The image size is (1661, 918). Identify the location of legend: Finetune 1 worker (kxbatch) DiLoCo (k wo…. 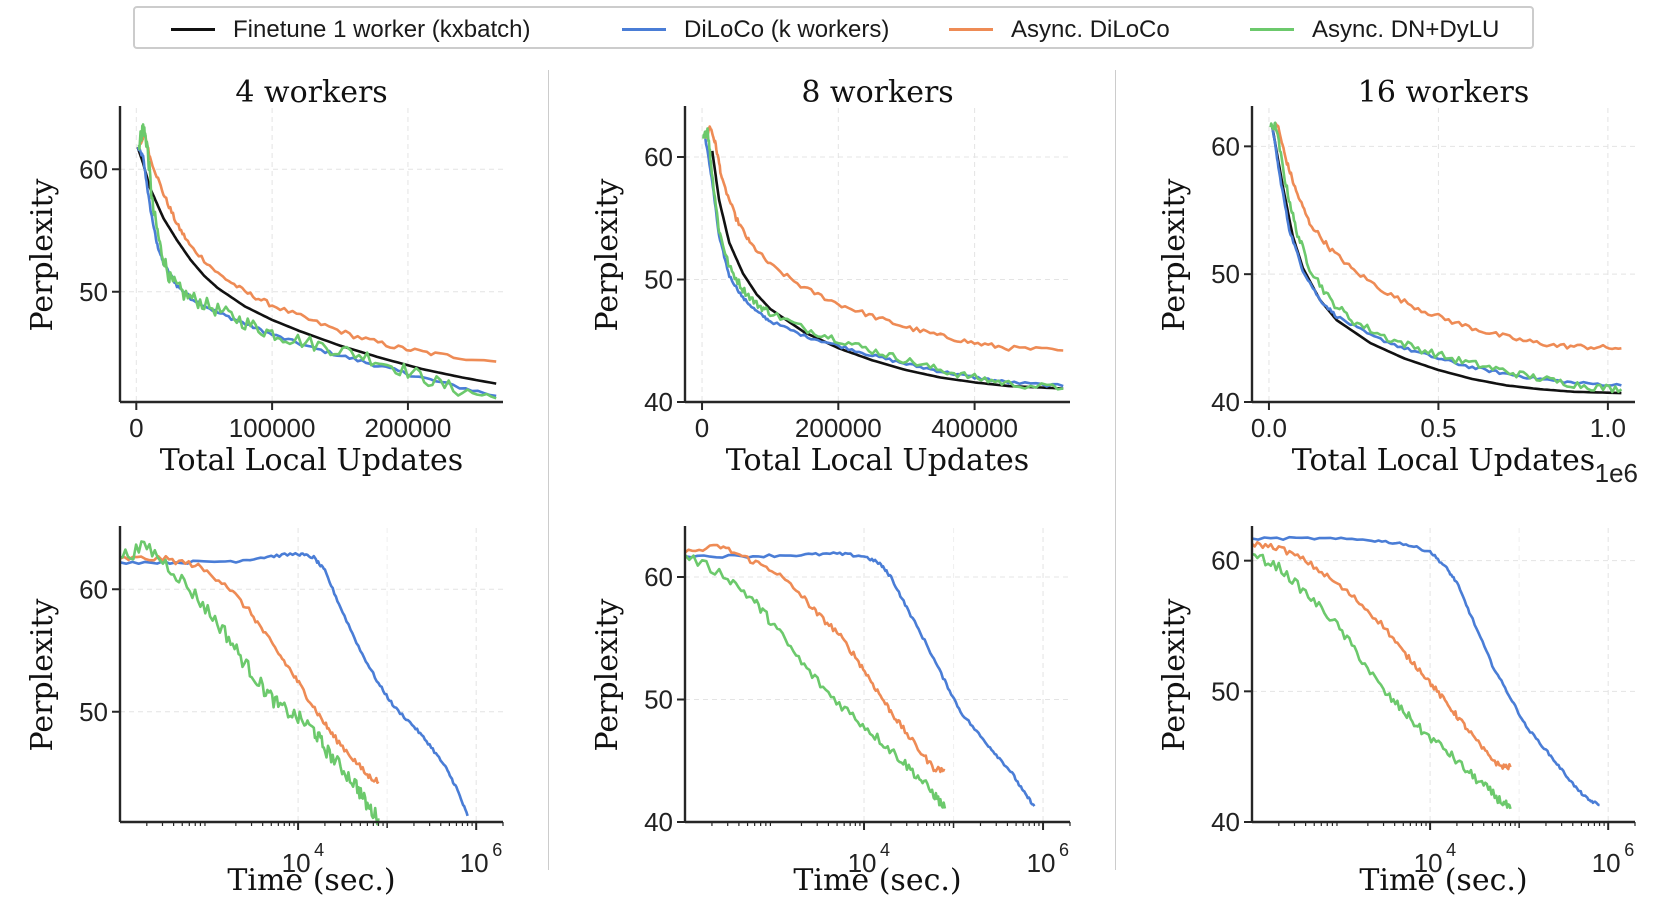
(833, 27).